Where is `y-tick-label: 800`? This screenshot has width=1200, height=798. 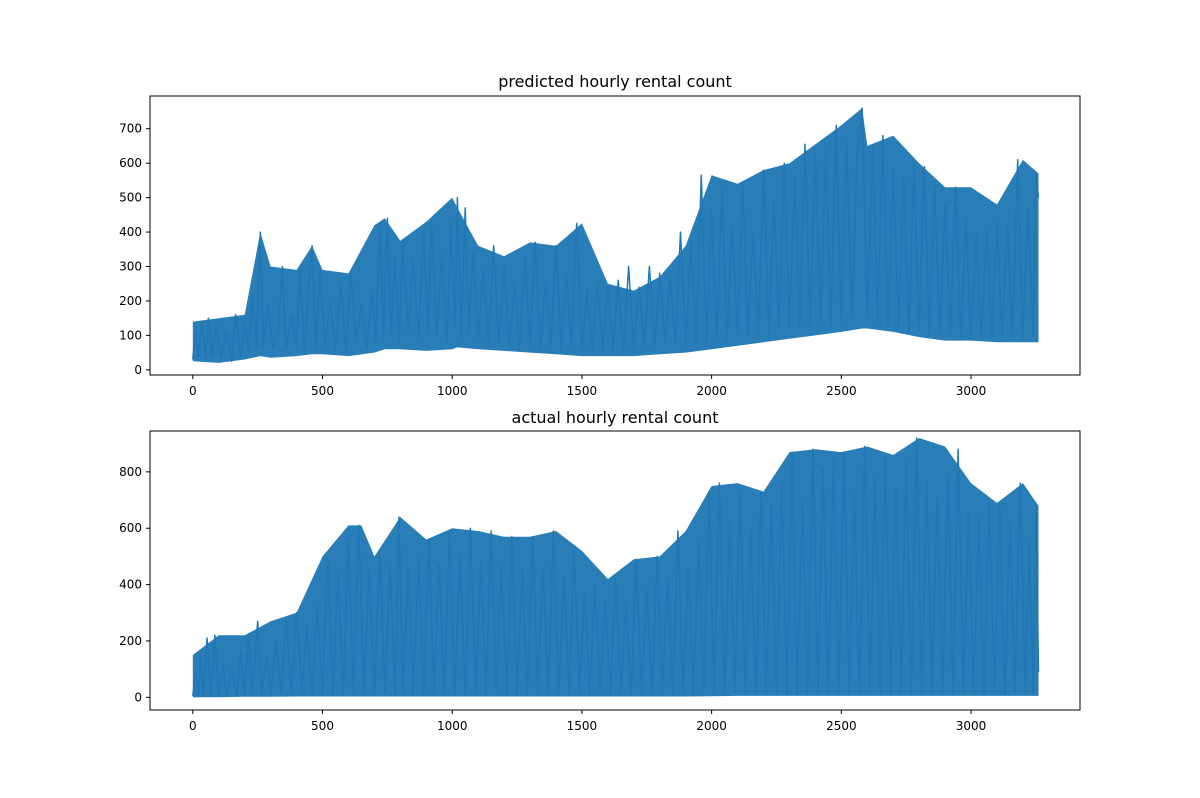
y-tick-label: 800 is located at coordinates (130, 472).